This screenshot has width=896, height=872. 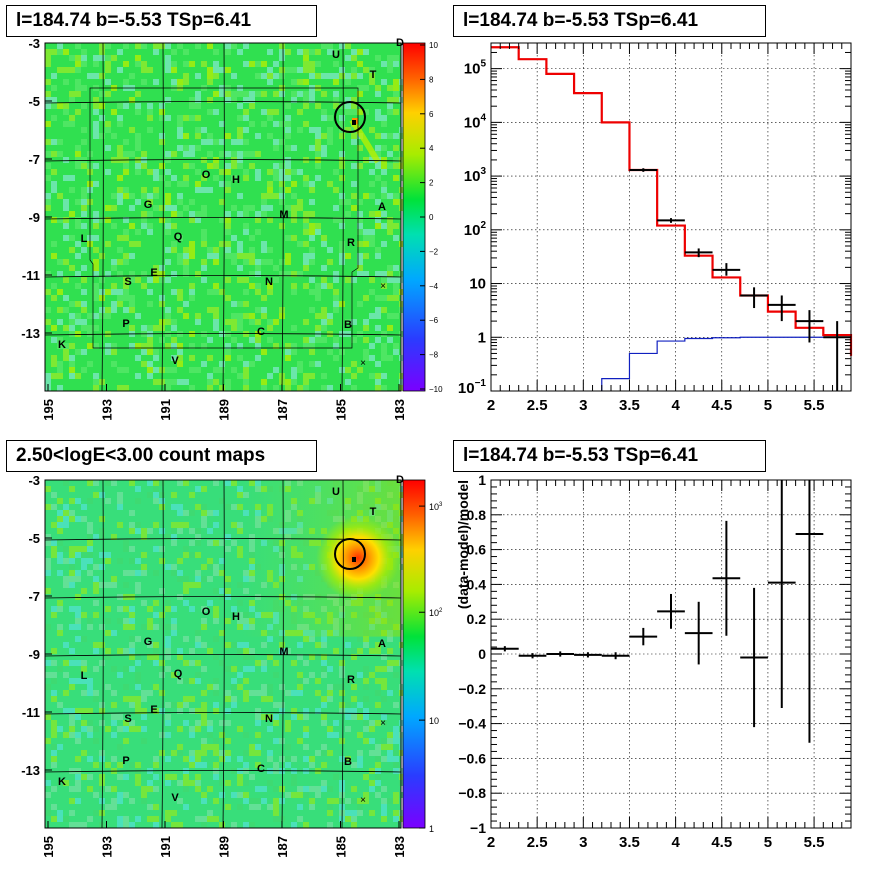 I want to click on y-tick-label: 102, so click(x=475, y=229).